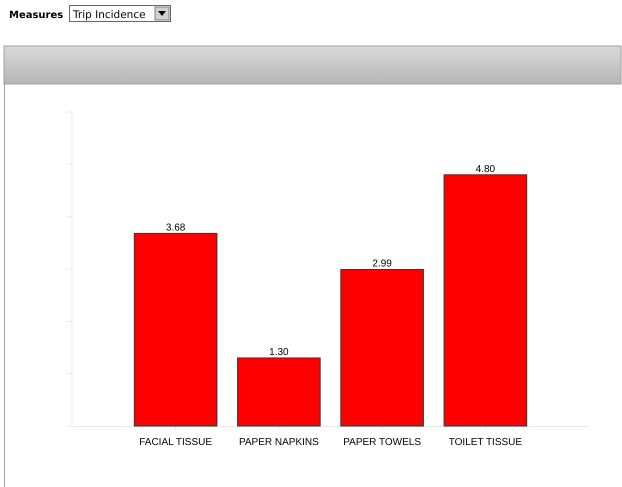  Describe the element at coordinates (36, 15) in the screenshot. I see `text: Measures` at that location.